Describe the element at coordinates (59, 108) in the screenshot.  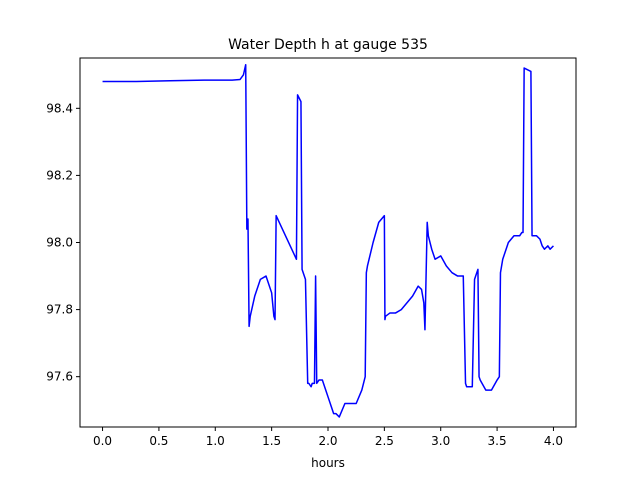
I see `y-tick-label: 98.4` at that location.